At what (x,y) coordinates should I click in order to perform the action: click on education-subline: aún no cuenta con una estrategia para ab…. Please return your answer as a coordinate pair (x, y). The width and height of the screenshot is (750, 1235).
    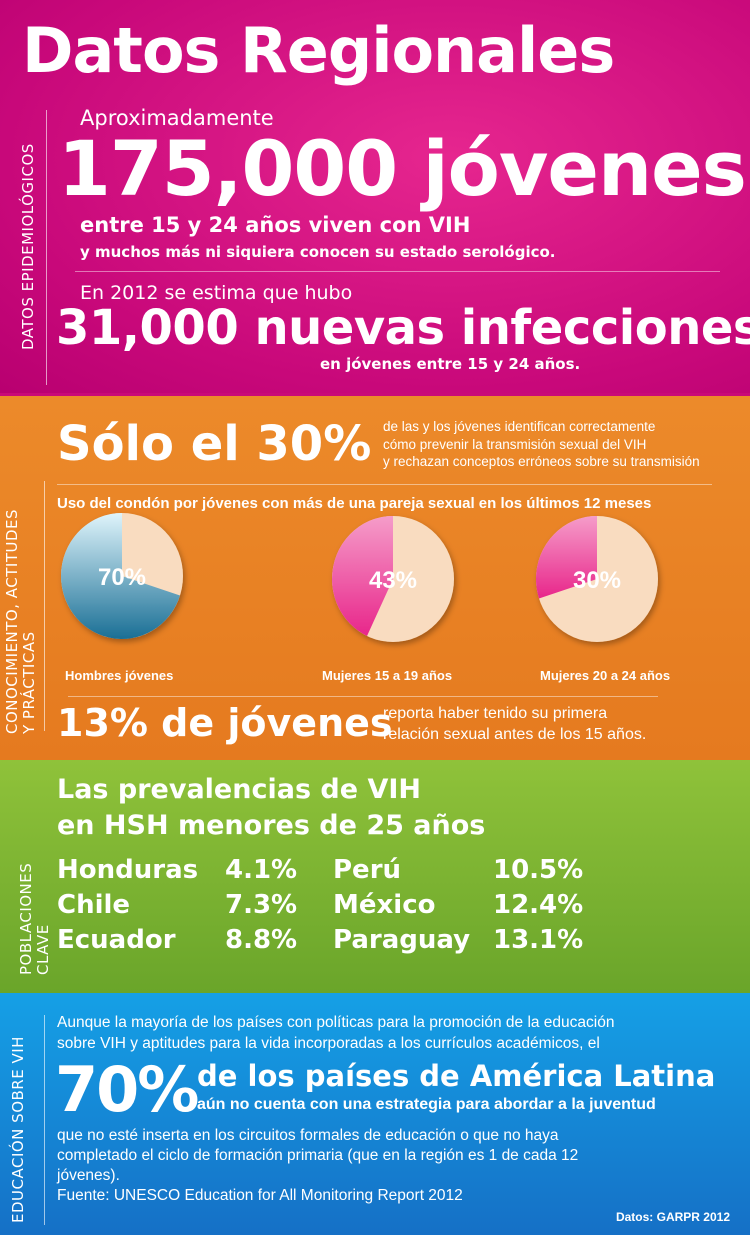
    Looking at the image, I should click on (426, 1104).